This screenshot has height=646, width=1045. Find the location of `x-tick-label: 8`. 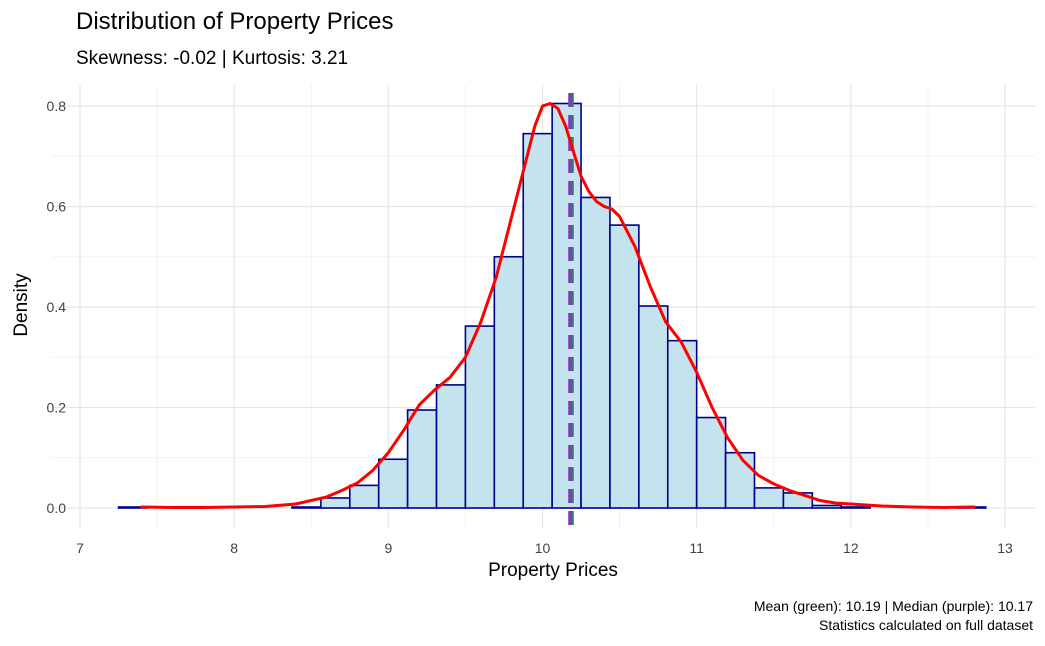

x-tick-label: 8 is located at coordinates (234, 548).